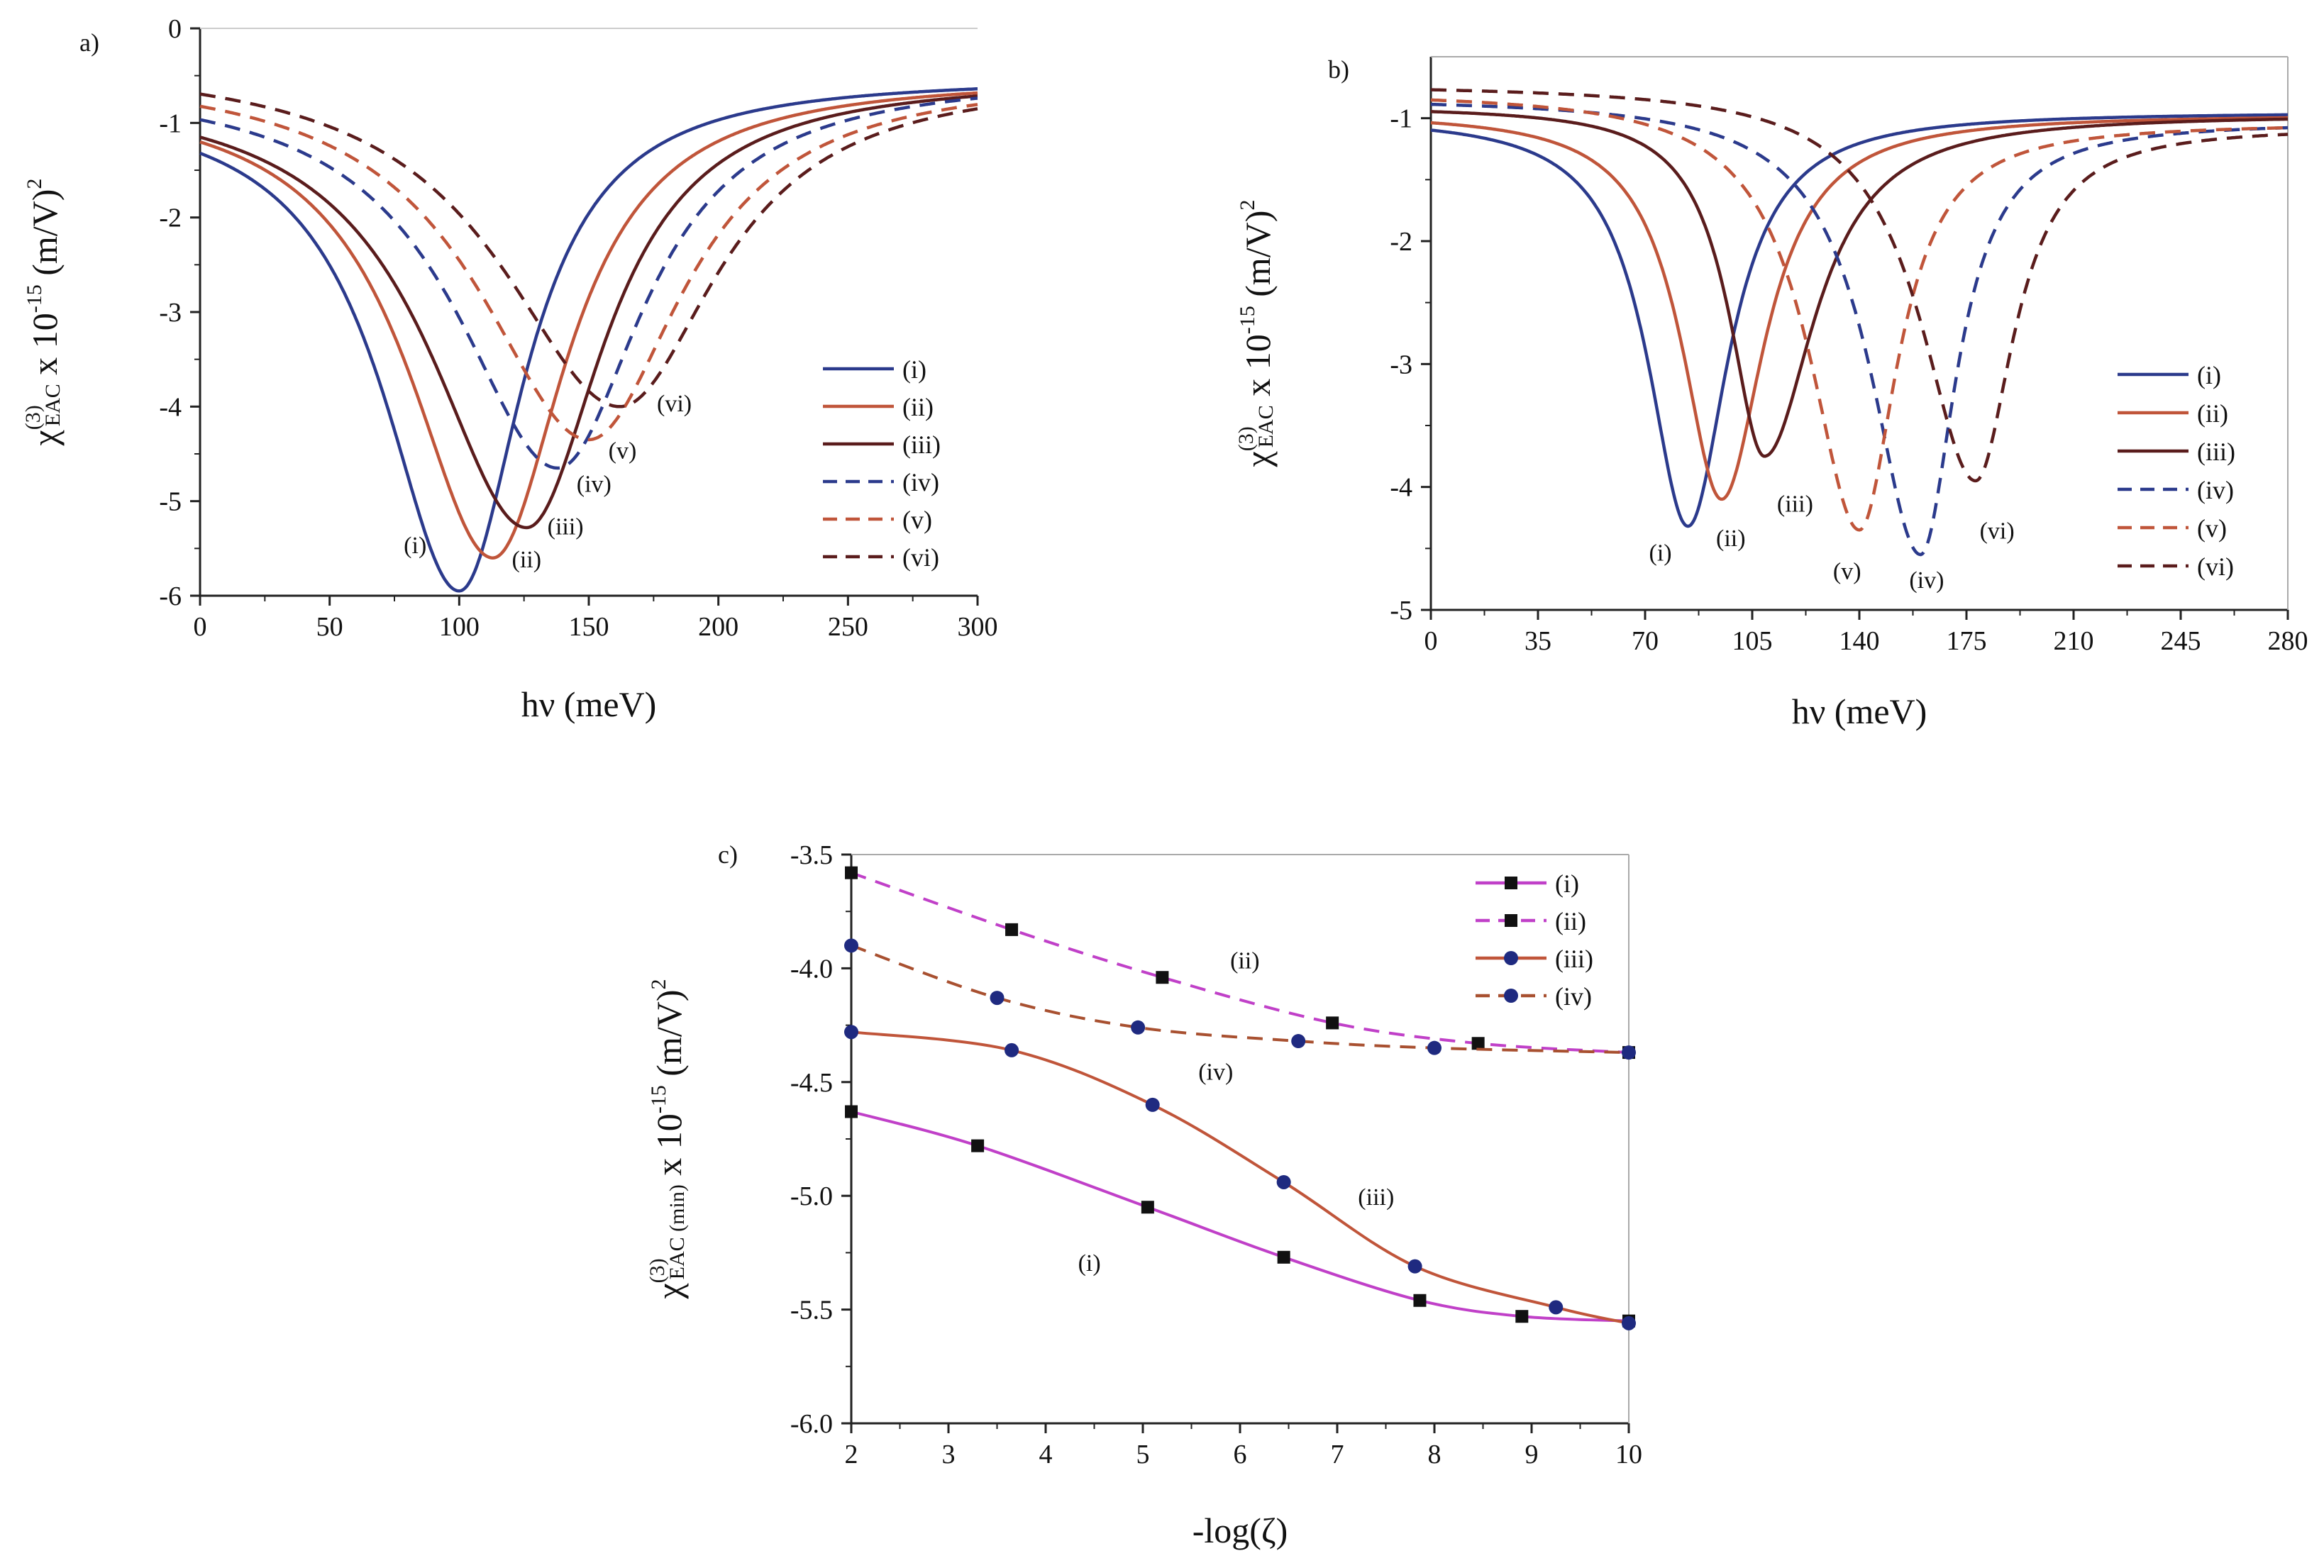  What do you see at coordinates (669, 1037) in the screenshot?
I see `y-axis-label-part: (m/V)` at bounding box center [669, 1037].